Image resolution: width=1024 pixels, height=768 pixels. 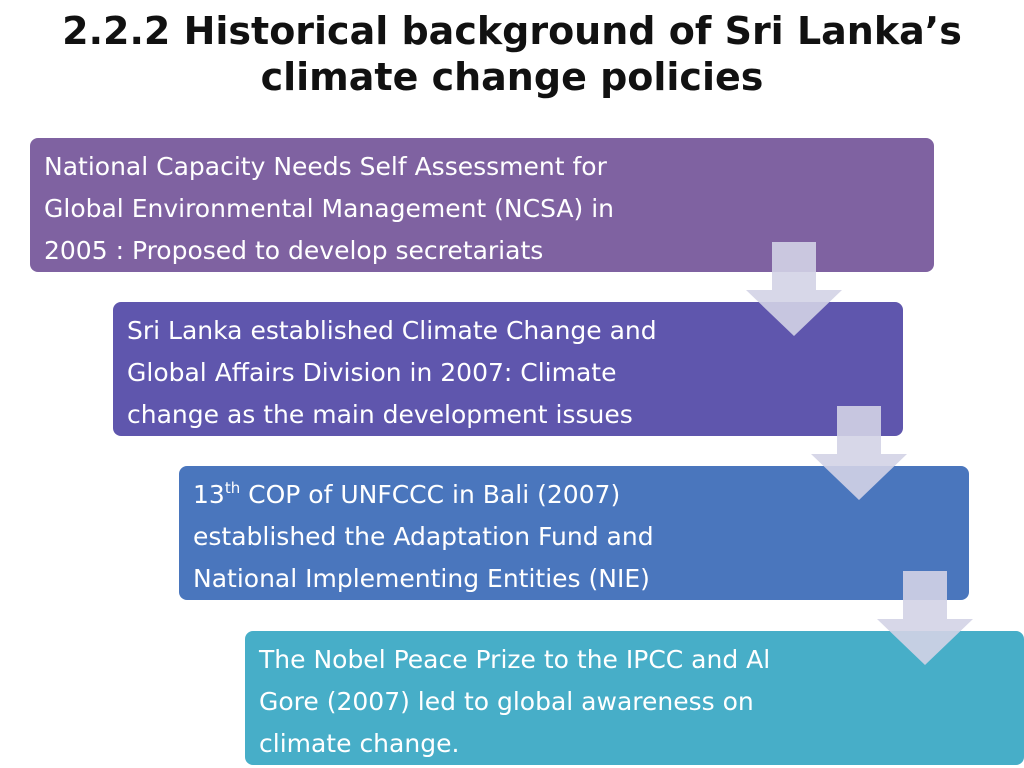 What do you see at coordinates (380, 414) in the screenshot?
I see `step-text-line: change as the main development issues` at bounding box center [380, 414].